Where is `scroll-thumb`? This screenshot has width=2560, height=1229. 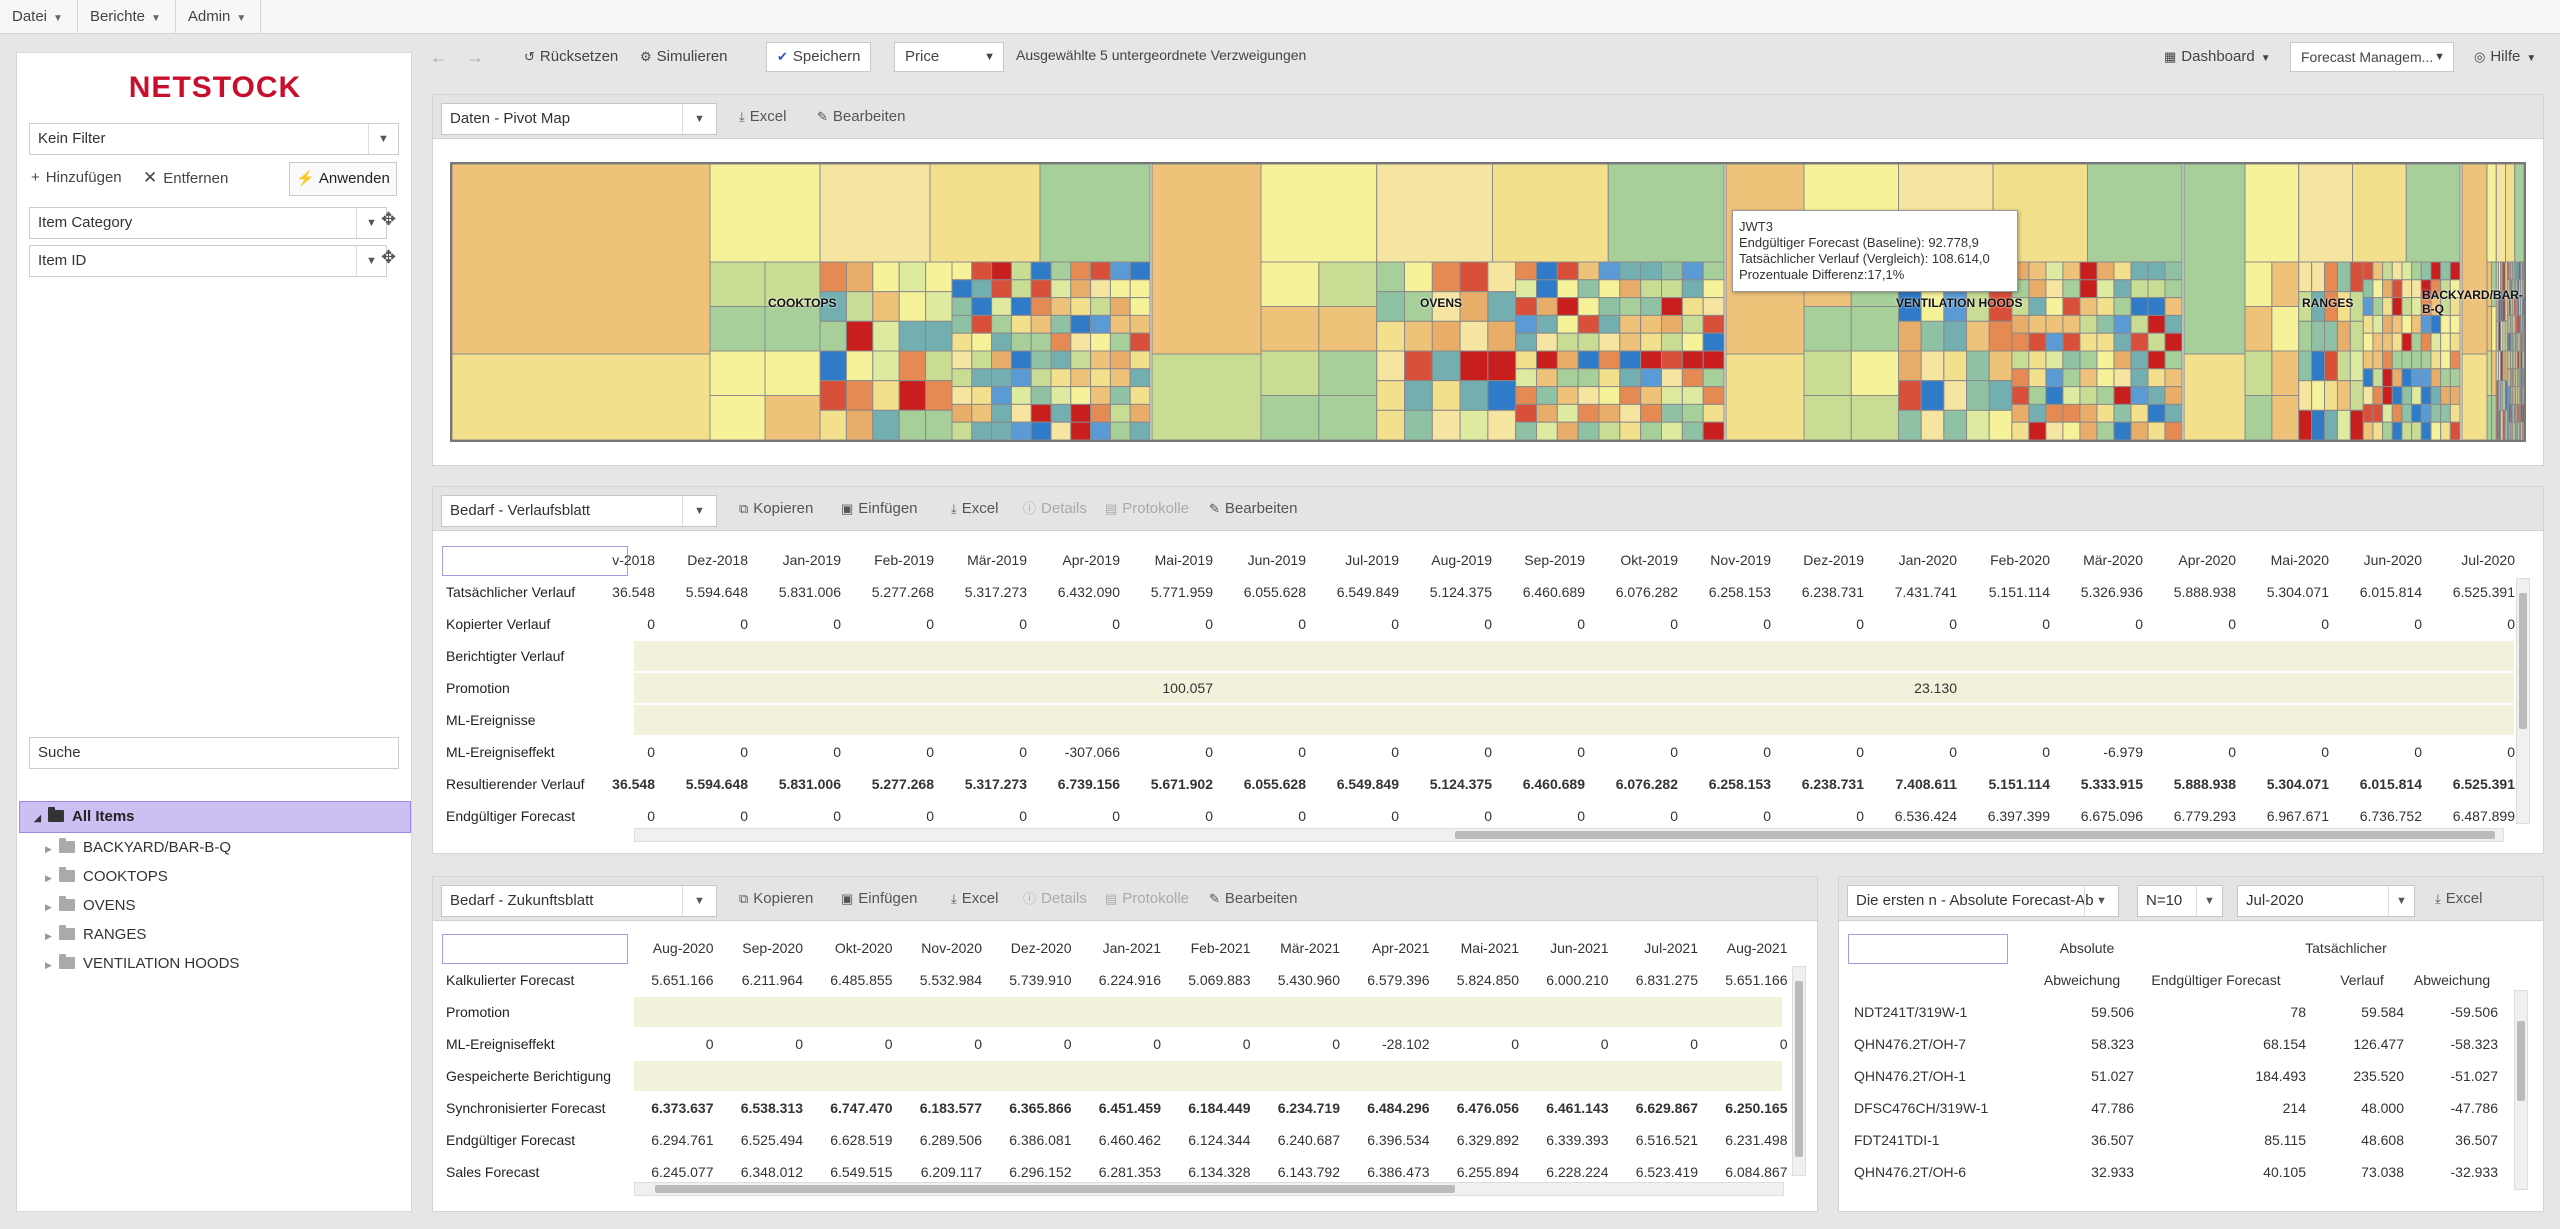
scroll-thumb is located at coordinates (1799, 1069).